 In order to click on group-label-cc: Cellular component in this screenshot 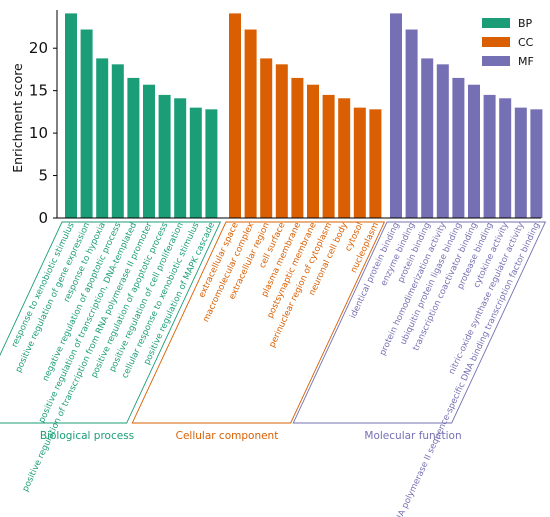, I will do `click(227, 436)`.